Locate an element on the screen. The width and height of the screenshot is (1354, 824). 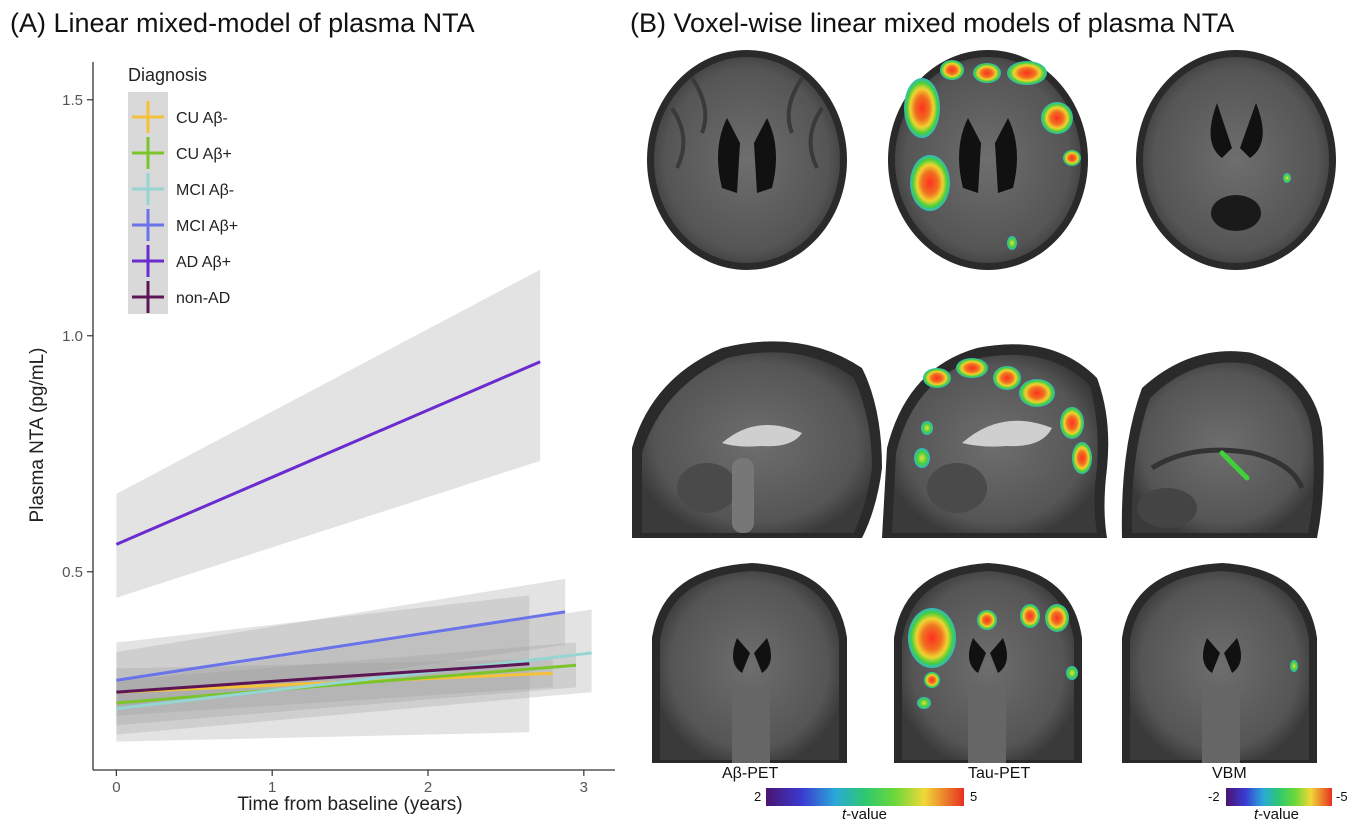
legend-title: Diagnosis is located at coordinates (167, 75).